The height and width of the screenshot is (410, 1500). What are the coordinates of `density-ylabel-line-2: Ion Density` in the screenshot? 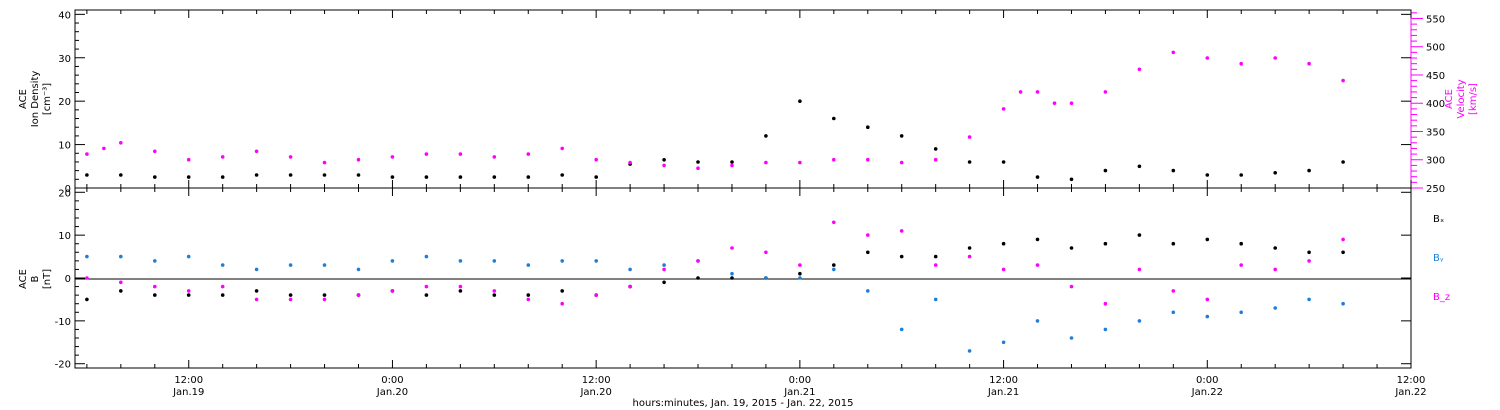 It's located at (35, 99).